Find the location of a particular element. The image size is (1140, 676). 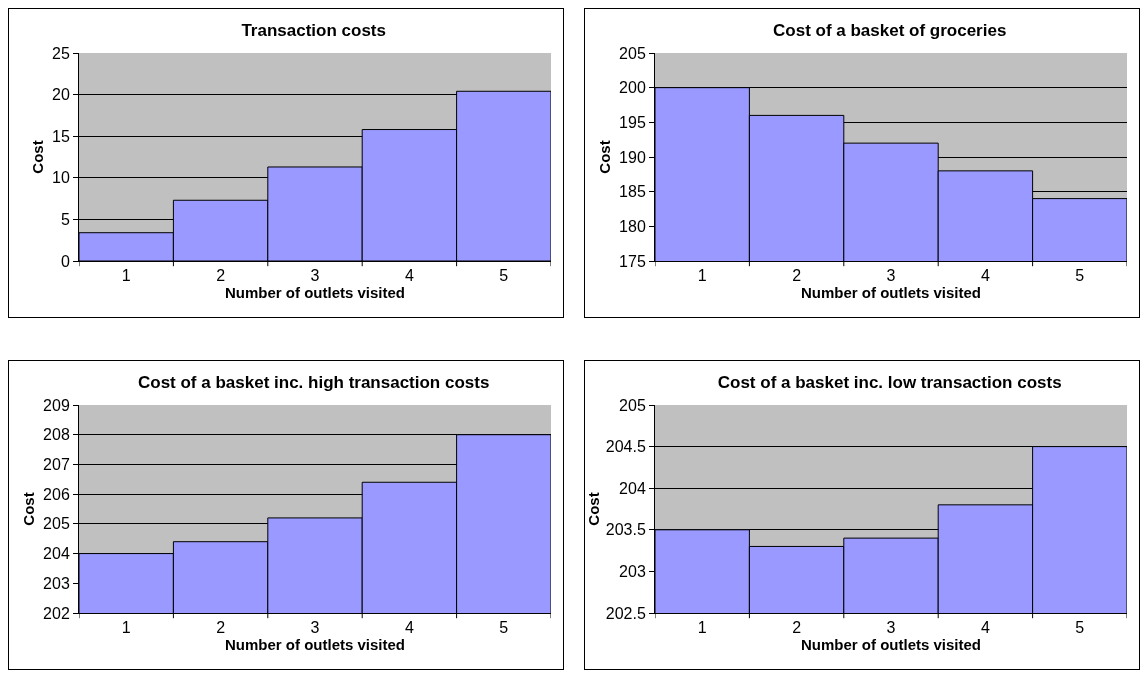

chart-title: Cost of a basket of groceries is located at coordinates (890, 31).